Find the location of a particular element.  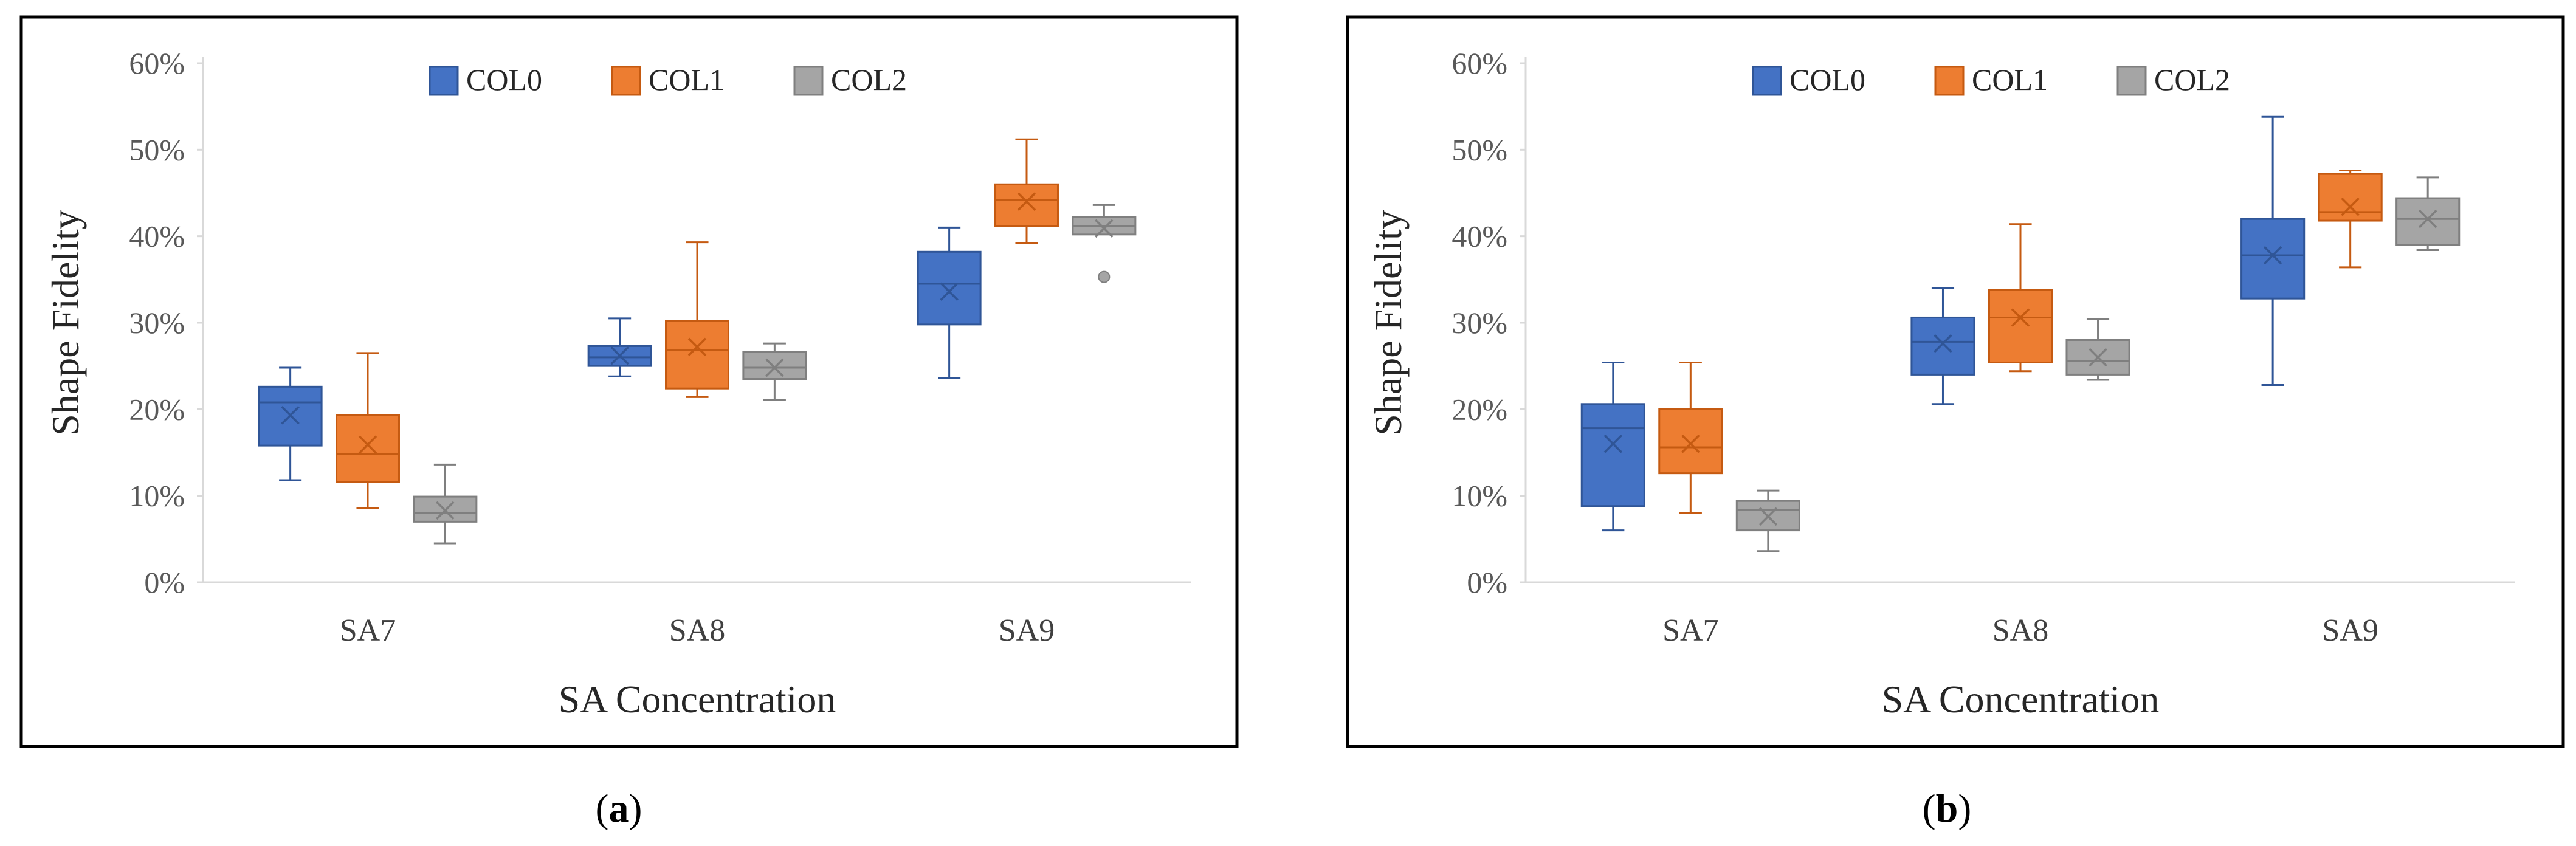

figure-caption: (b) is located at coordinates (1948, 808).